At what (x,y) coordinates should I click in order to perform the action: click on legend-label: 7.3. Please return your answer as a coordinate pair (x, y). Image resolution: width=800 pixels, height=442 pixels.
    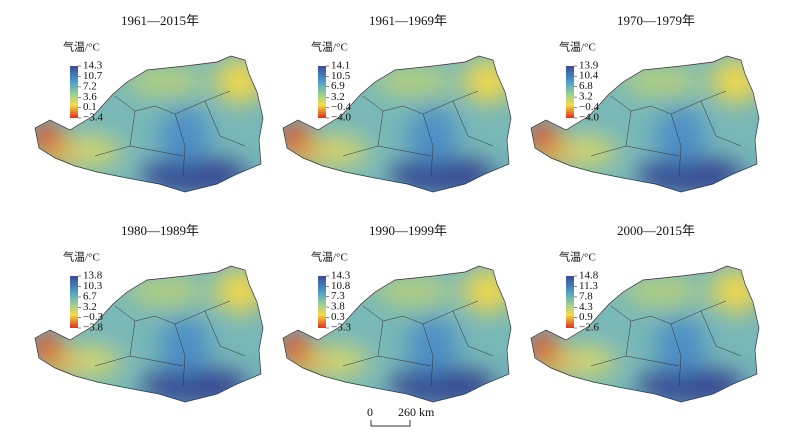
    Looking at the image, I should click on (338, 296).